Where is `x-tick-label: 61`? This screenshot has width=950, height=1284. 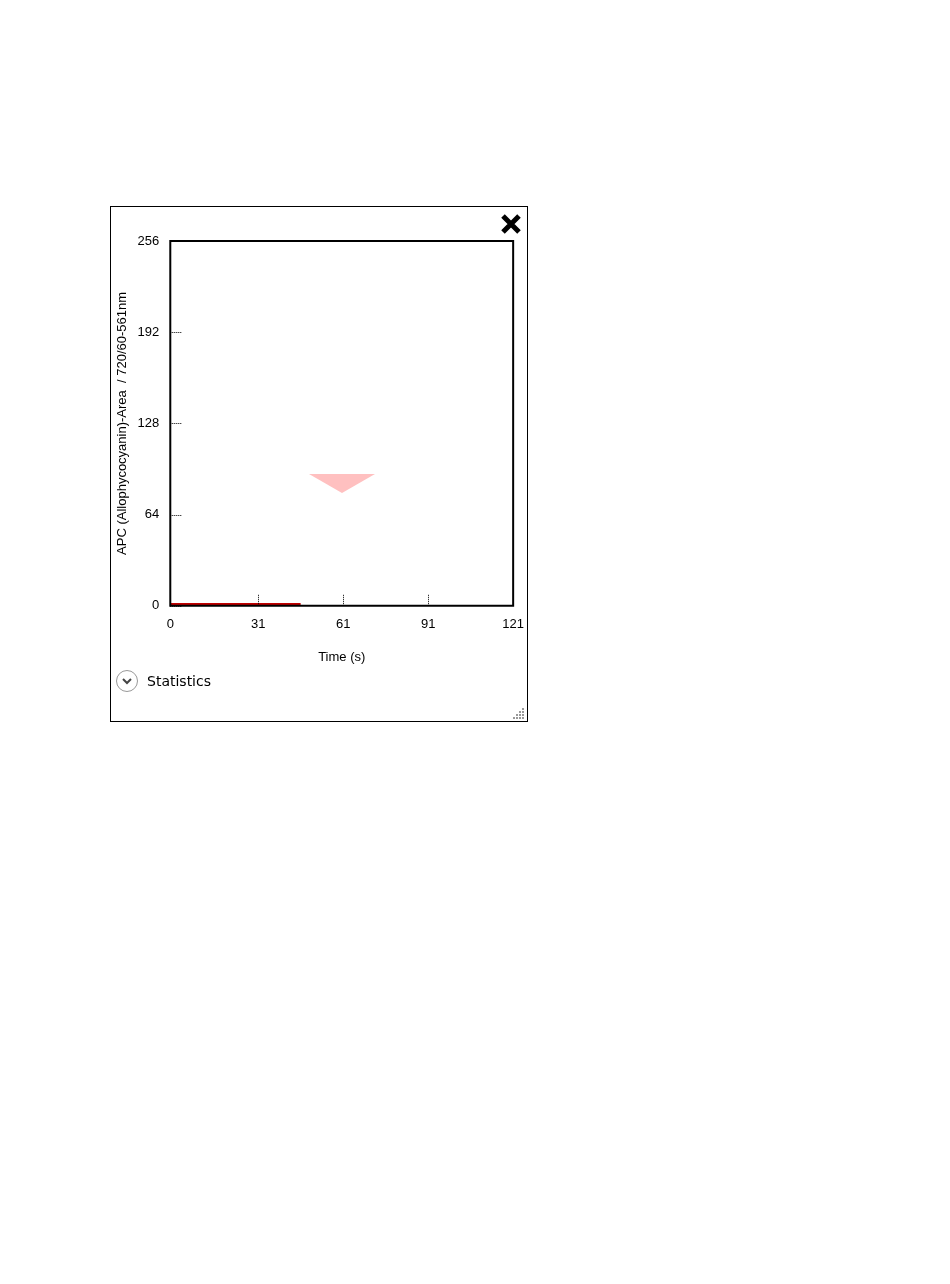
x-tick-label: 61 is located at coordinates (343, 624).